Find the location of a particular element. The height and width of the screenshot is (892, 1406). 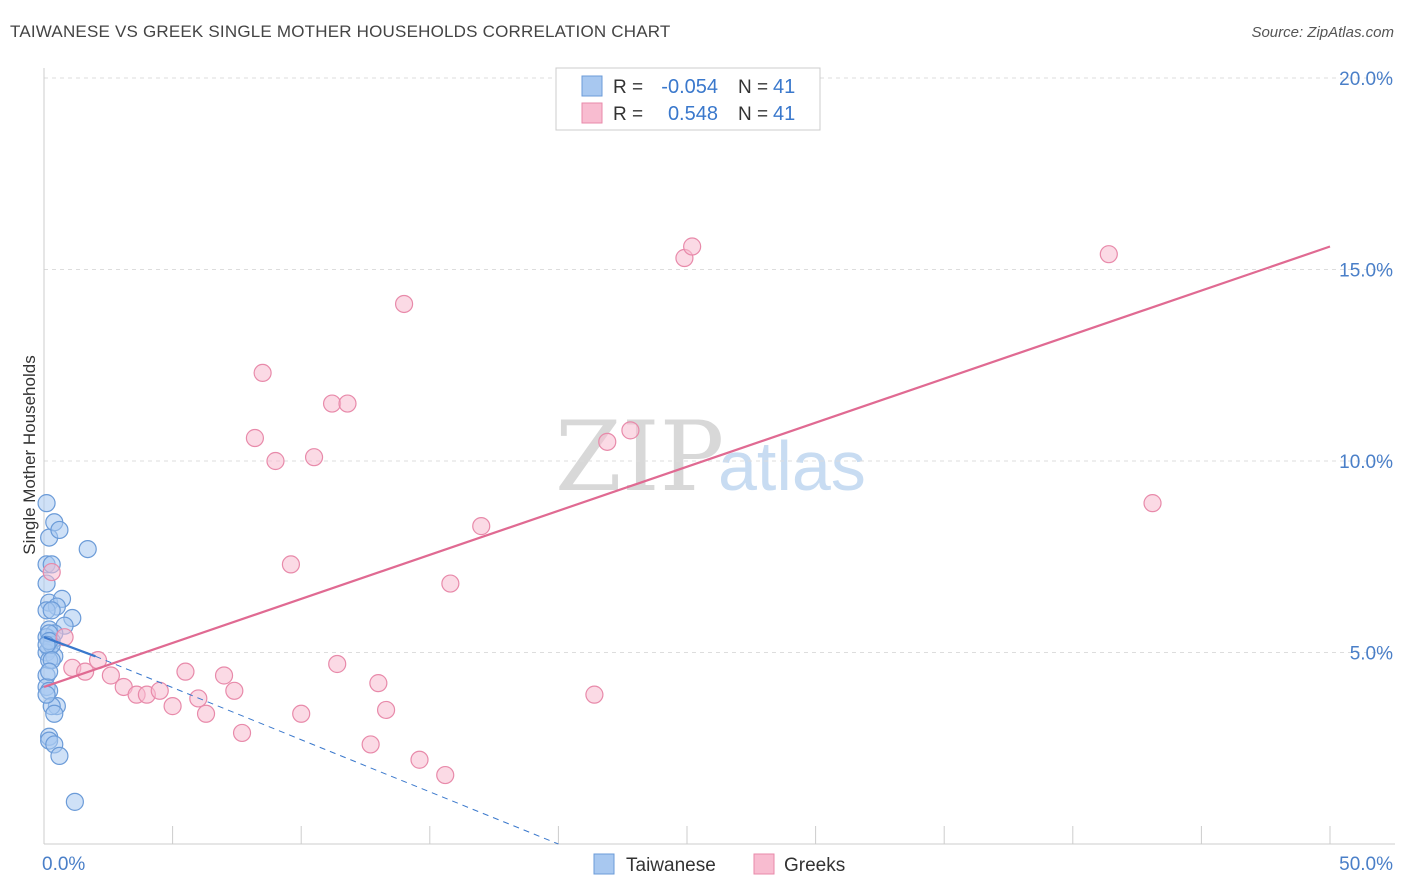

chart-source: Source: ZipAtlas.com is located at coordinates (1322, 32).